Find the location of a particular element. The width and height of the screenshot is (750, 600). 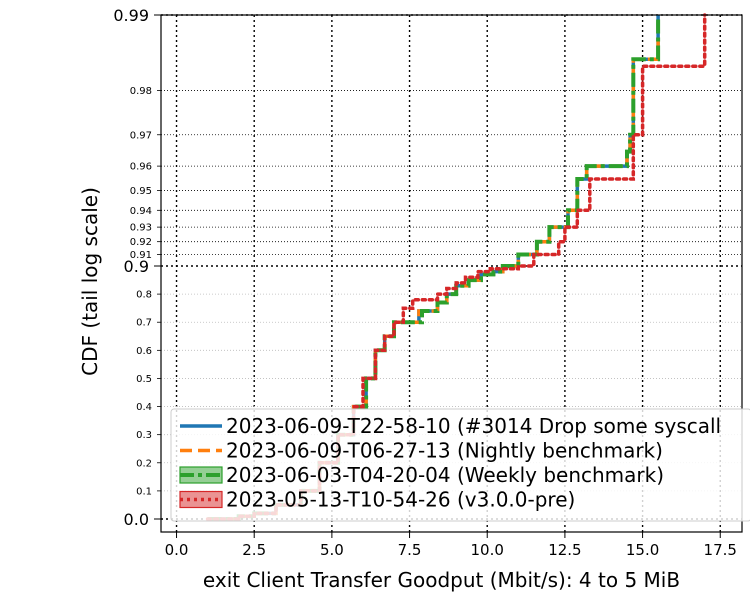

y-minor-tick-label: 0.5 is located at coordinates (144, 379).